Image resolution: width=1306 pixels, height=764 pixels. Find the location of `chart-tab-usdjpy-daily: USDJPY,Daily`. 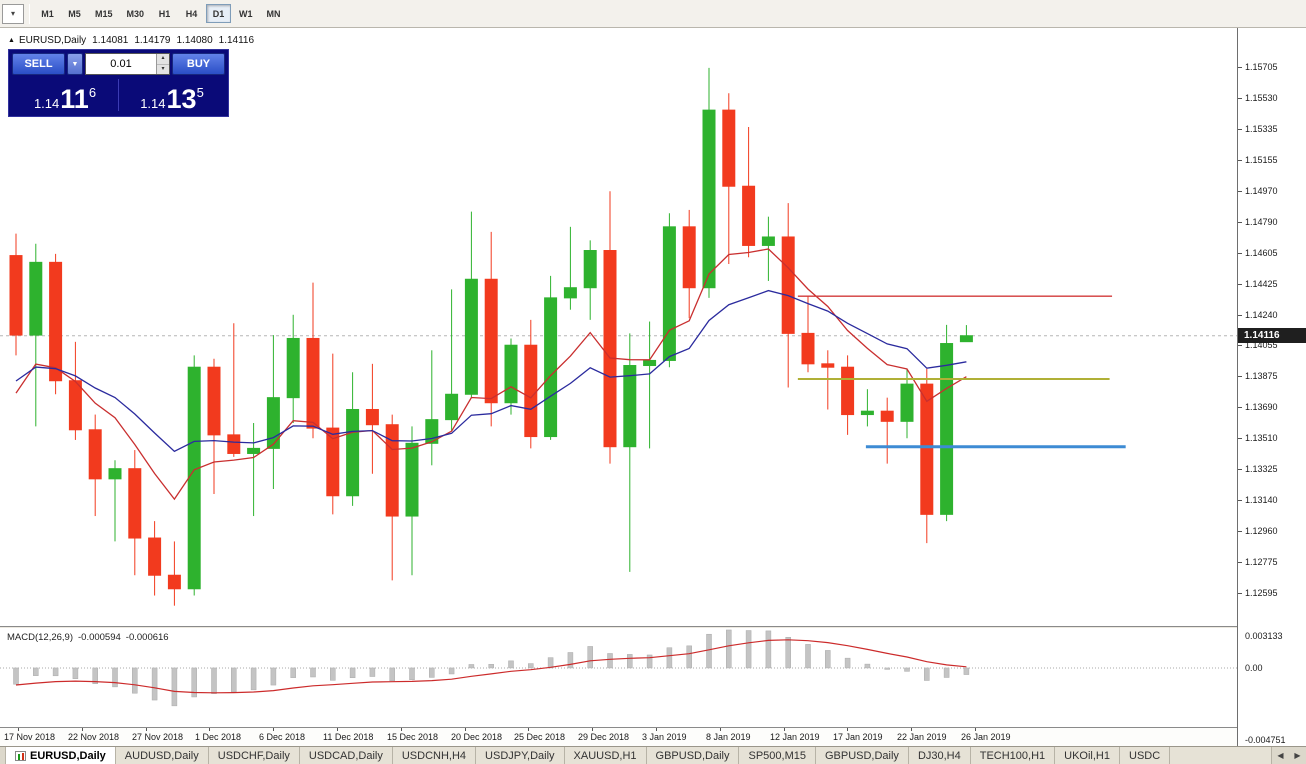

chart-tab-usdjpy-daily: USDJPY,Daily is located at coordinates (520, 755).